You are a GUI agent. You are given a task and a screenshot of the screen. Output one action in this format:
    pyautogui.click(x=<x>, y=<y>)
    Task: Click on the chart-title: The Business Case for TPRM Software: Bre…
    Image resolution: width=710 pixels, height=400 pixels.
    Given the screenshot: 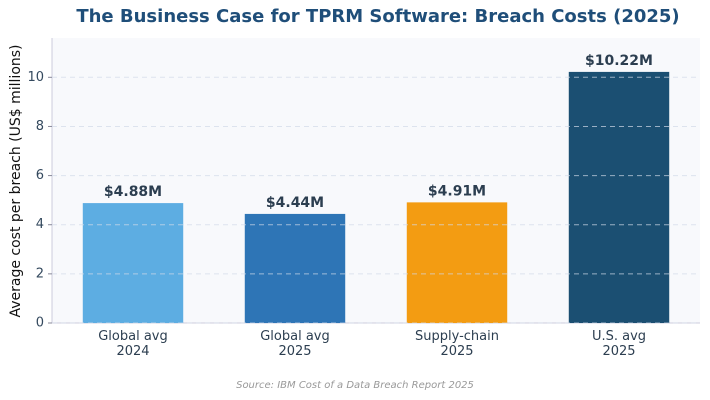 What is the action you would take?
    pyautogui.click(x=377, y=16)
    